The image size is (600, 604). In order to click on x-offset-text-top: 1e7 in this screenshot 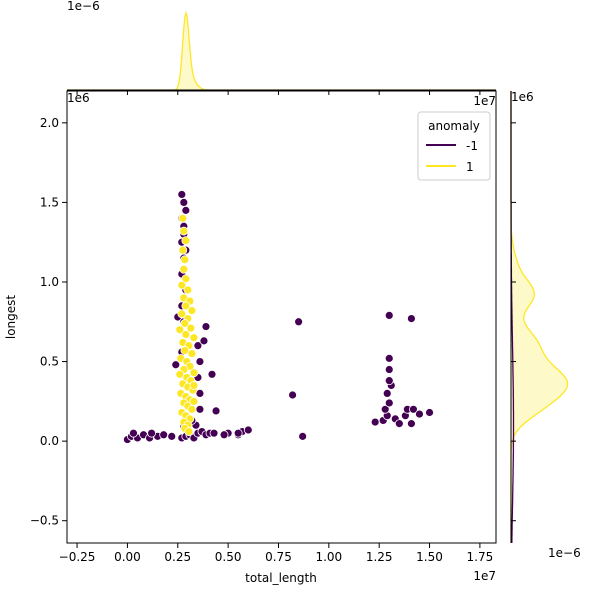, I will do `click(484, 101)`.